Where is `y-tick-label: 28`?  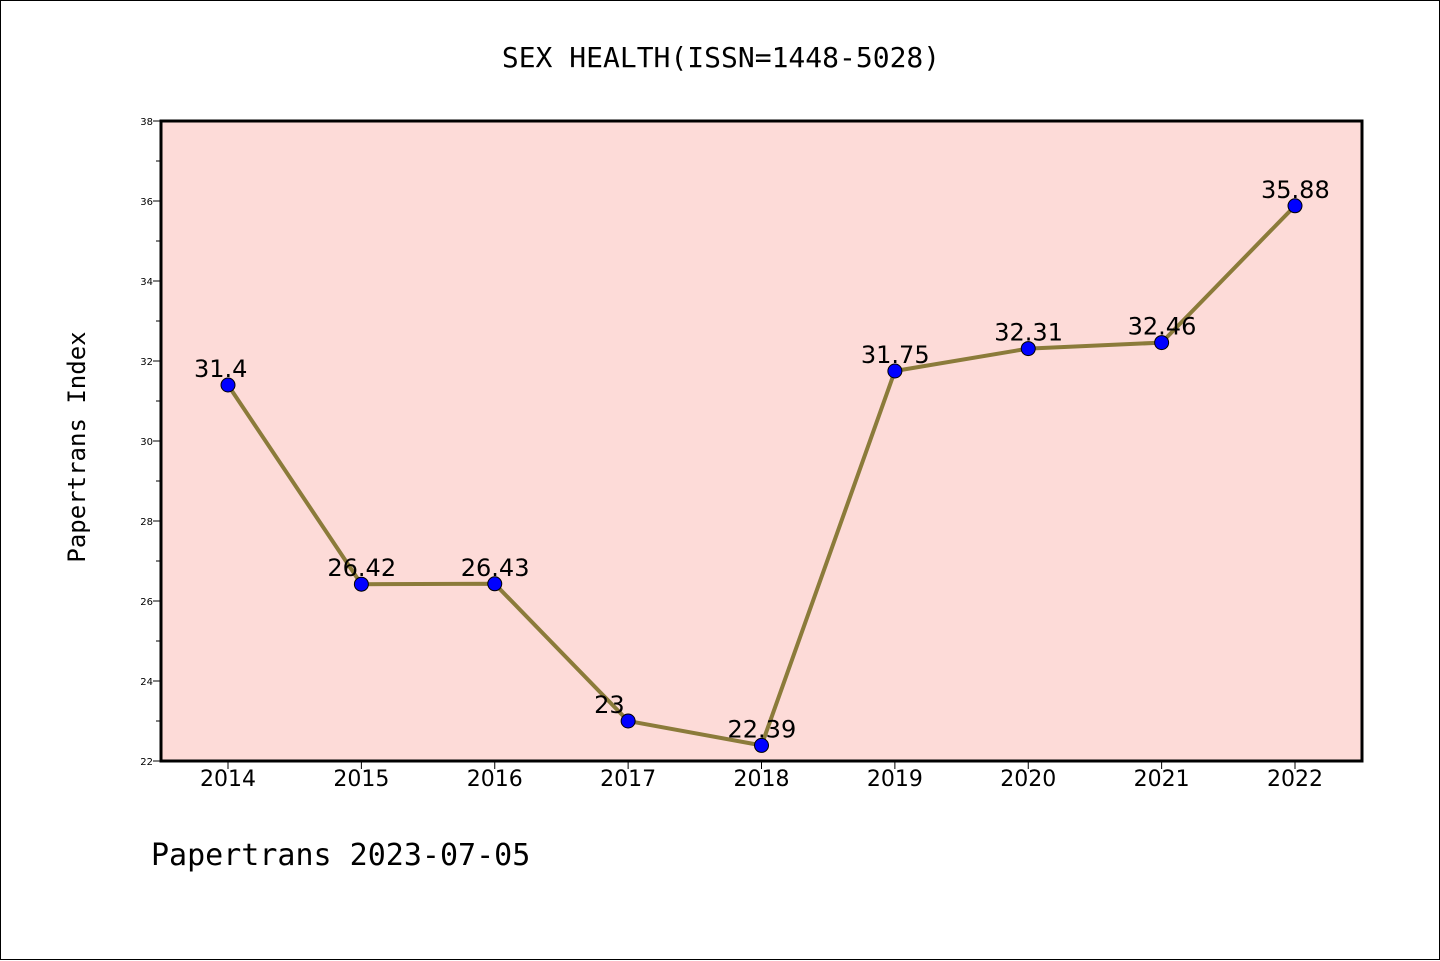 y-tick-label: 28 is located at coordinates (146, 522).